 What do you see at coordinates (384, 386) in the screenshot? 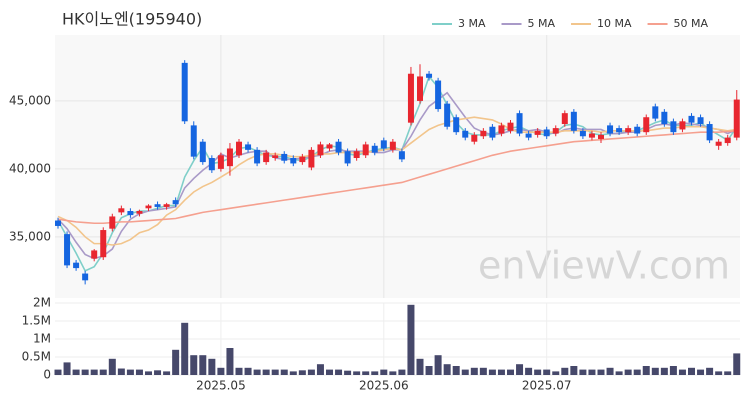
I see `x-tick-label: 2025.06` at bounding box center [384, 386].